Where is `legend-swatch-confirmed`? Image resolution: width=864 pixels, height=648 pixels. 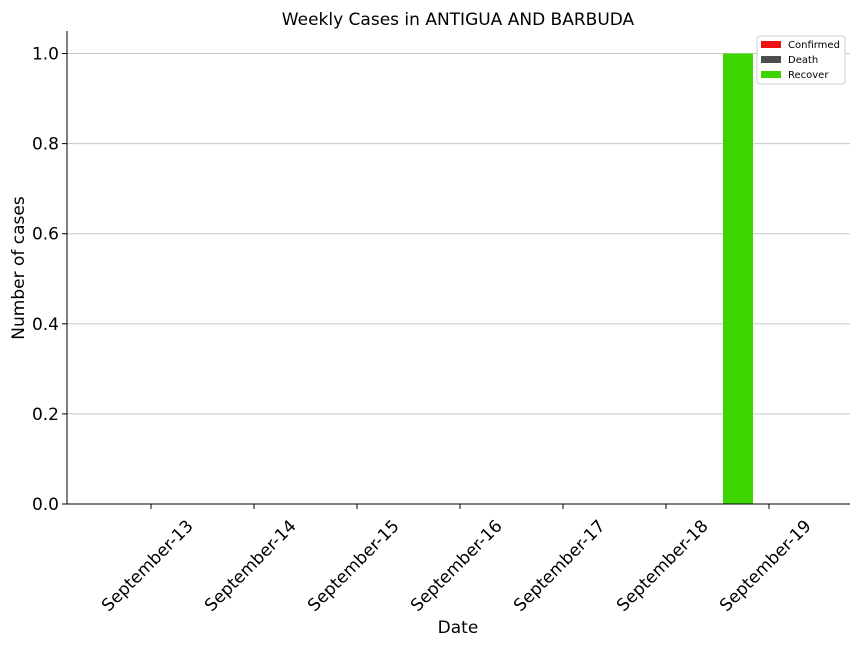 legend-swatch-confirmed is located at coordinates (771, 44).